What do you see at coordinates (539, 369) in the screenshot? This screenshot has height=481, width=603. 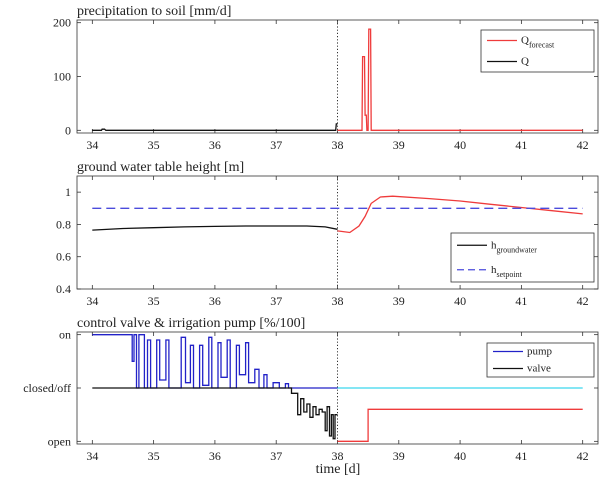 I see `legend-label: valve` at bounding box center [539, 369].